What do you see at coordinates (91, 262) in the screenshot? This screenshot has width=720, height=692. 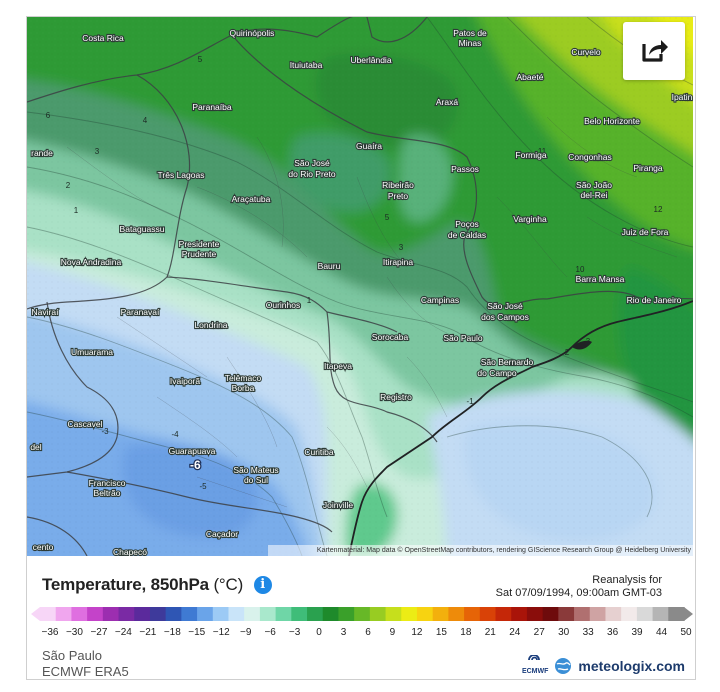 I see `city-label: Nova Andradina` at bounding box center [91, 262].